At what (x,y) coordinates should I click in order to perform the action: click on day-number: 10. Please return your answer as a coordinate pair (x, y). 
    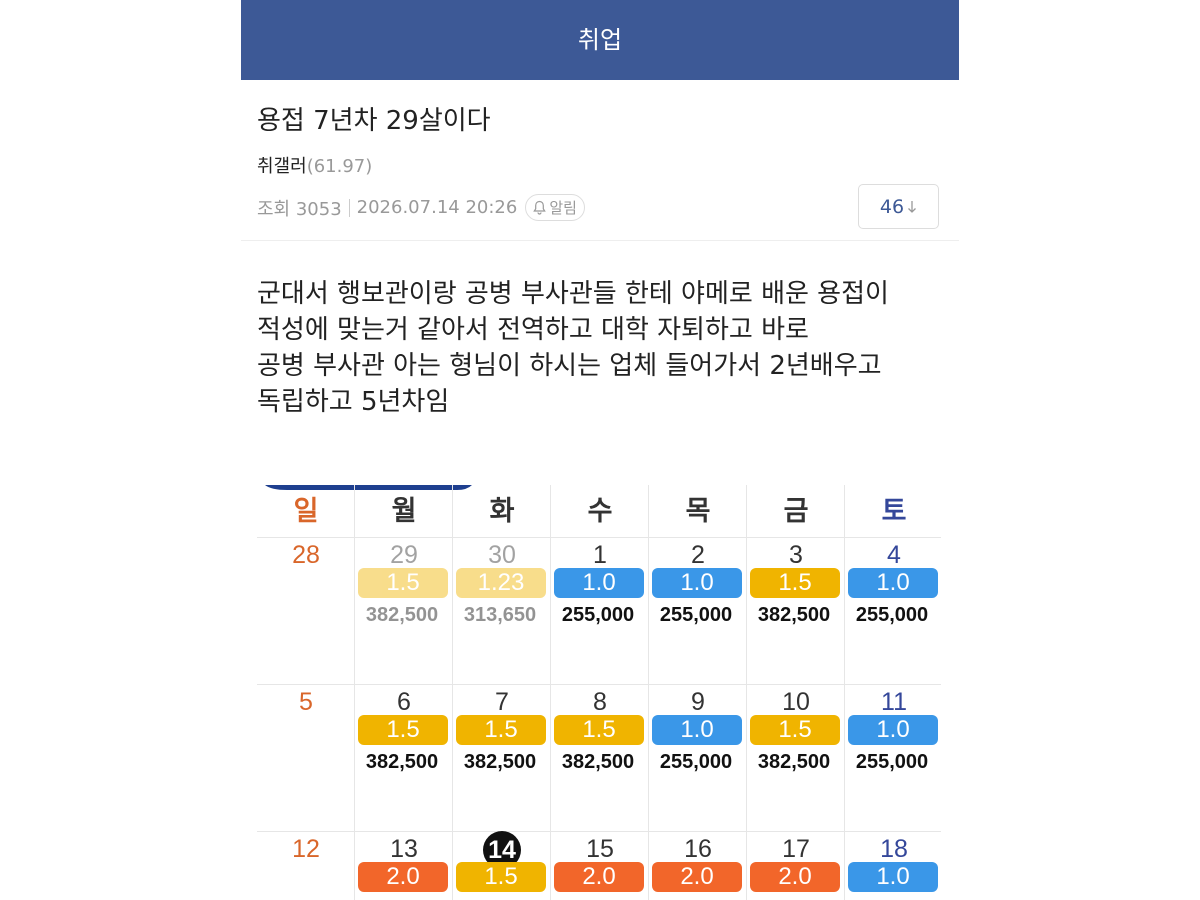
    Looking at the image, I should click on (796, 702).